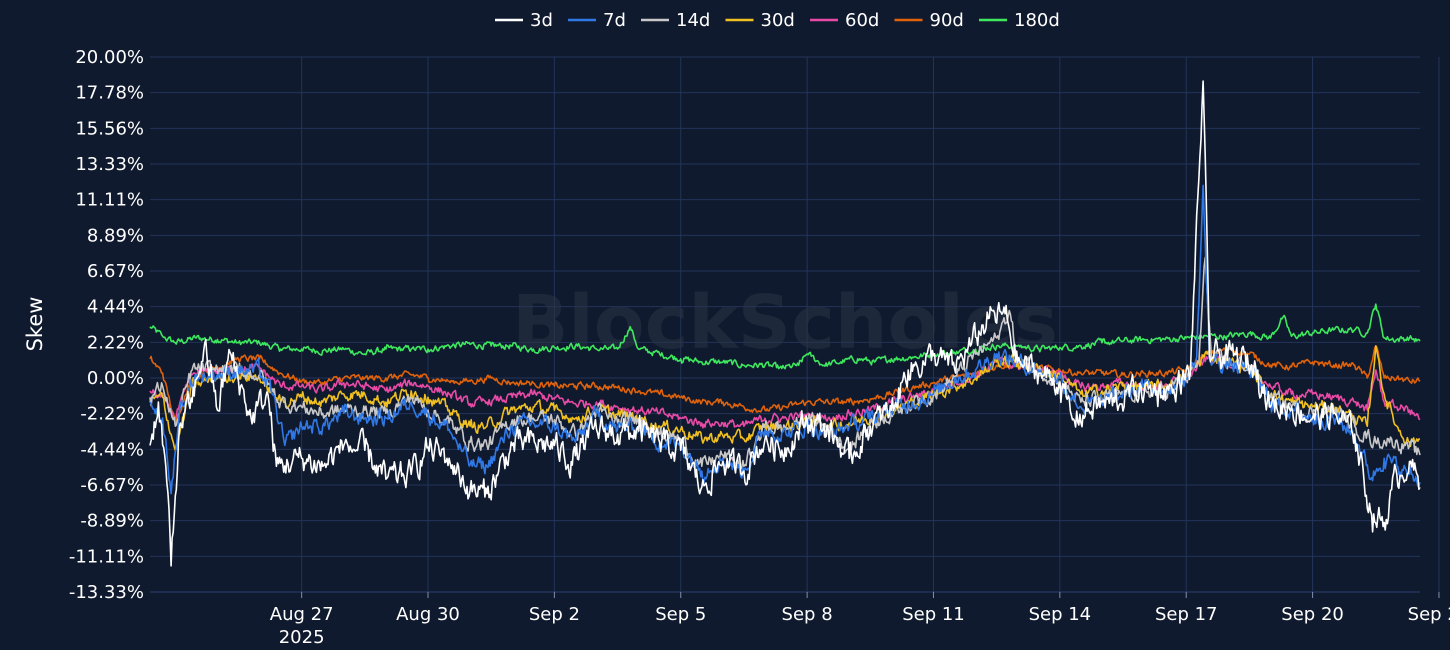 The image size is (1450, 650). What do you see at coordinates (115, 235) in the screenshot?
I see `y-tick-label: 8.89%` at bounding box center [115, 235].